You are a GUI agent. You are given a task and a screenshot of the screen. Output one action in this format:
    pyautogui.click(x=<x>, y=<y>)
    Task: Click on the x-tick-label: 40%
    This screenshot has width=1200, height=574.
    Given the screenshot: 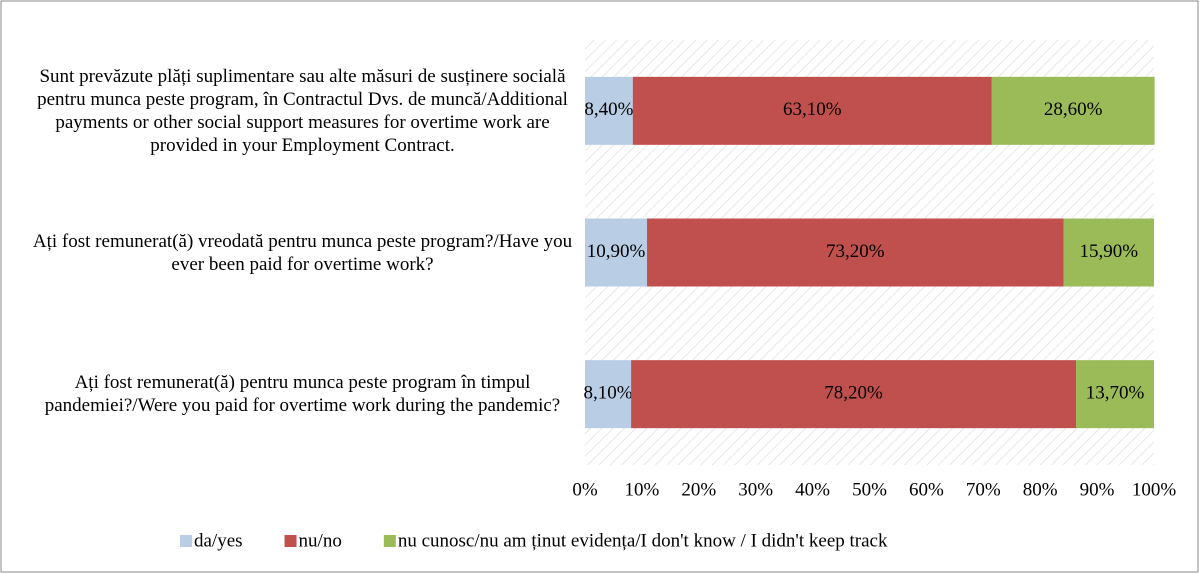 What is the action you would take?
    pyautogui.click(x=812, y=489)
    